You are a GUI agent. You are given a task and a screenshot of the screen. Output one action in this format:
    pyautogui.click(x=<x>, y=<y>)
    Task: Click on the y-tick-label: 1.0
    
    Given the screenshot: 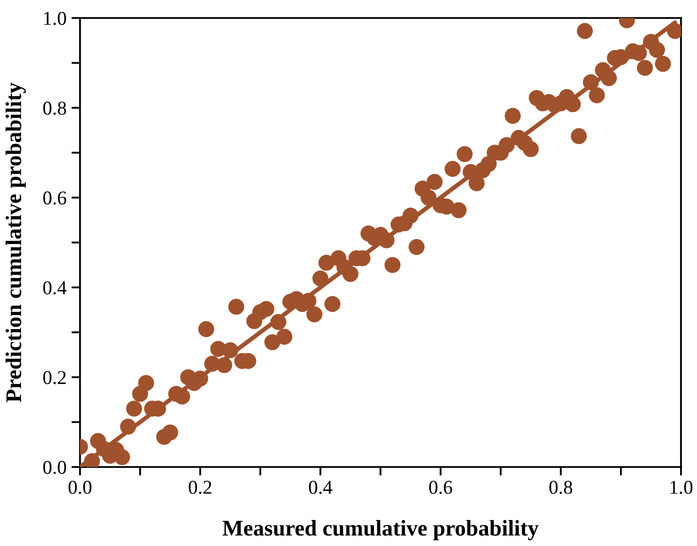 What is the action you would take?
    pyautogui.click(x=55, y=19)
    